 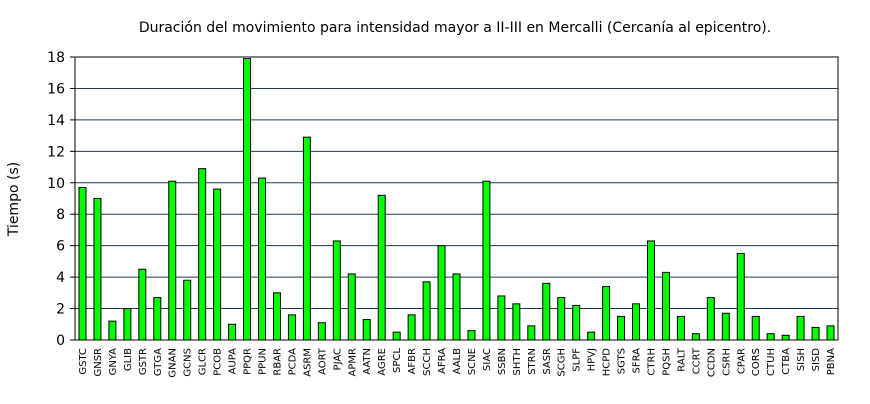 I want to click on bar-pcob, so click(x=217, y=264).